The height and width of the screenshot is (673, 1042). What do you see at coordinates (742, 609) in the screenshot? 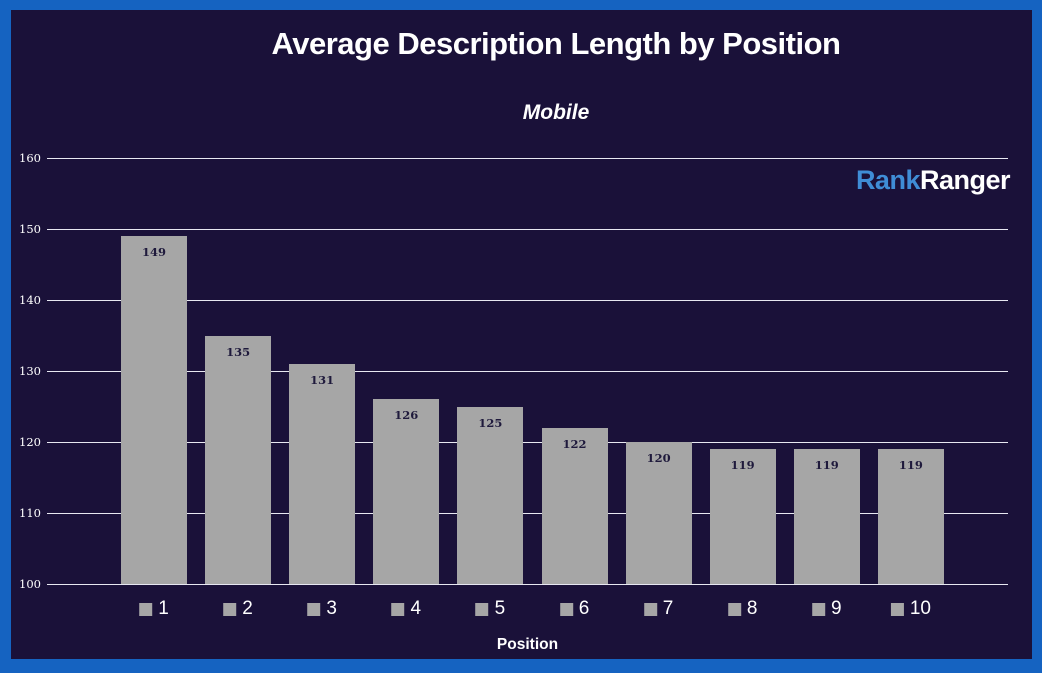
I see `legend-item-8: 8` at bounding box center [742, 609].